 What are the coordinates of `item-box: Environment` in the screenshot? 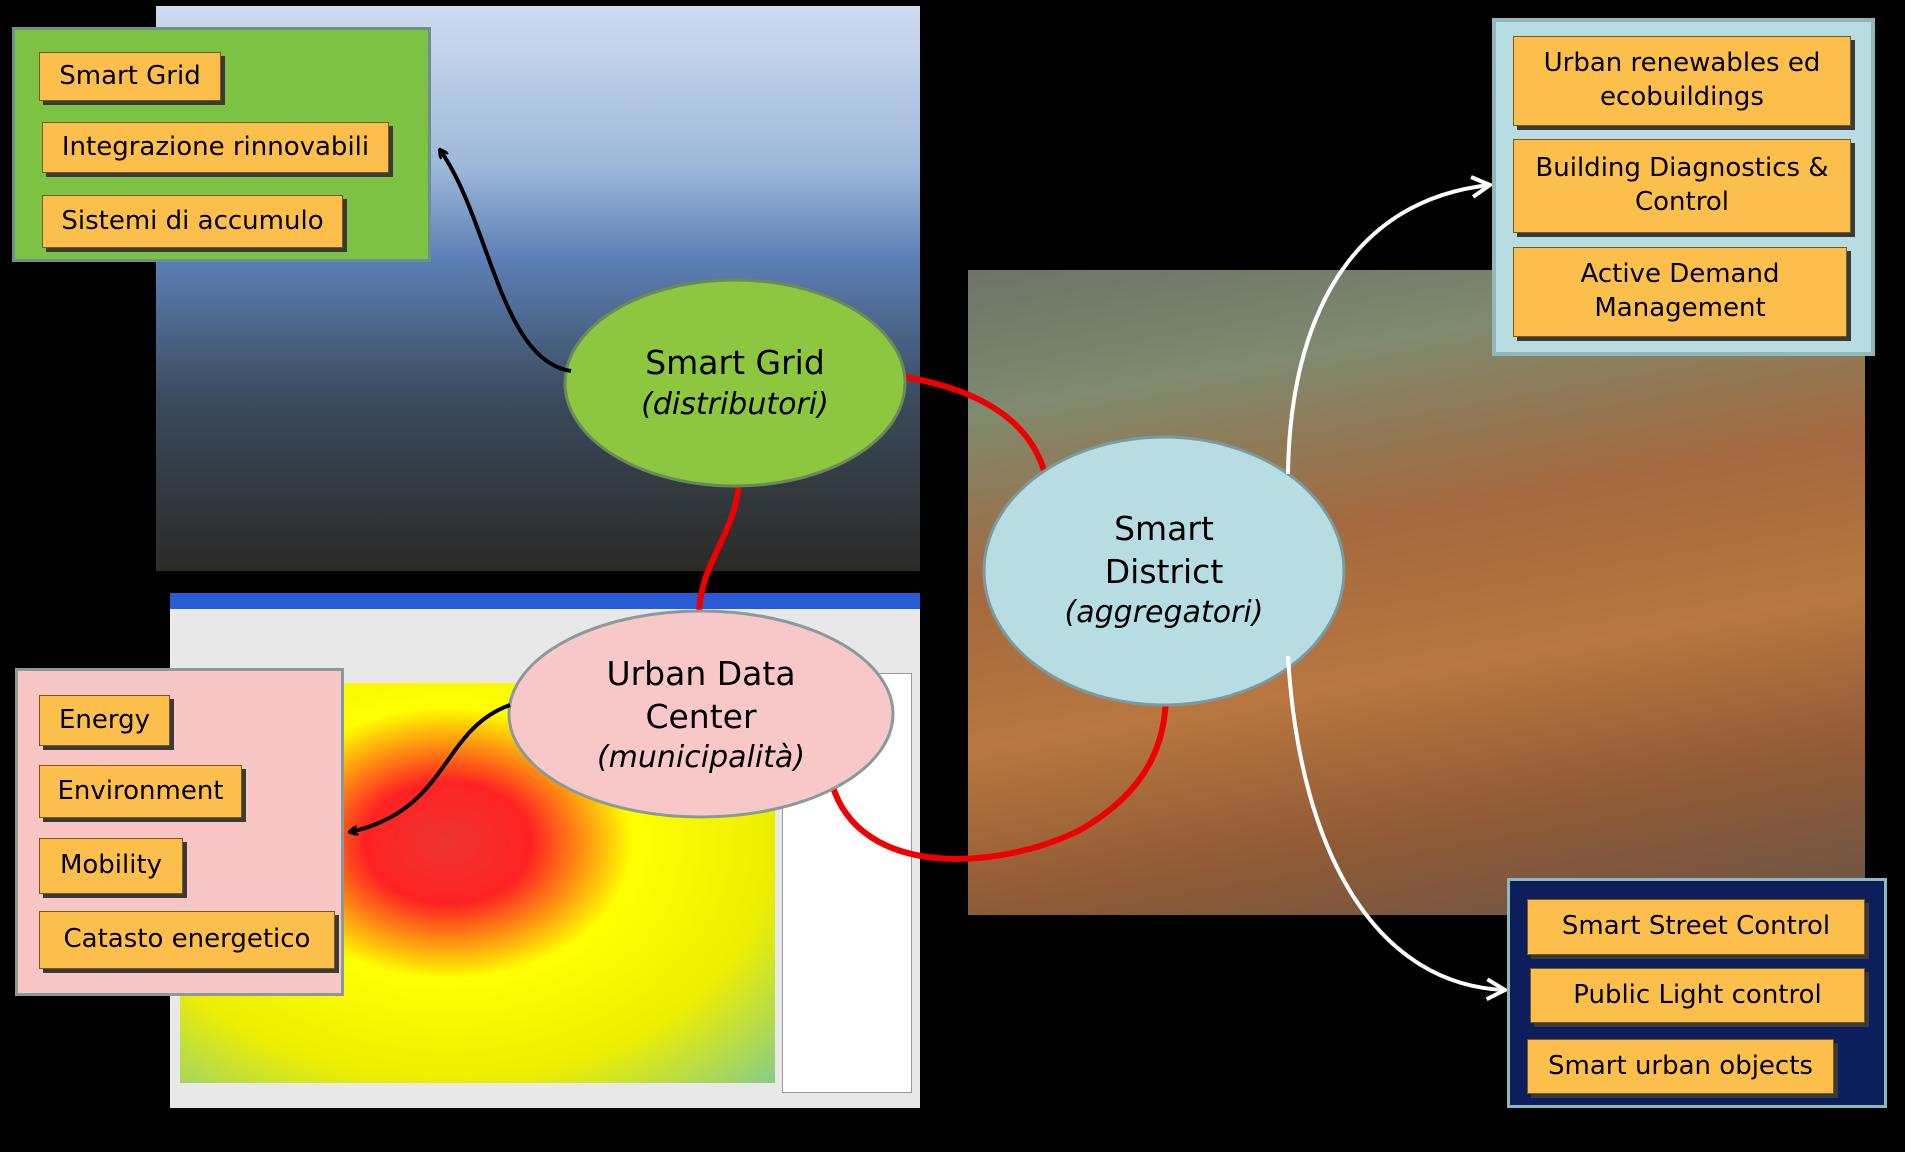 It's located at (140, 791).